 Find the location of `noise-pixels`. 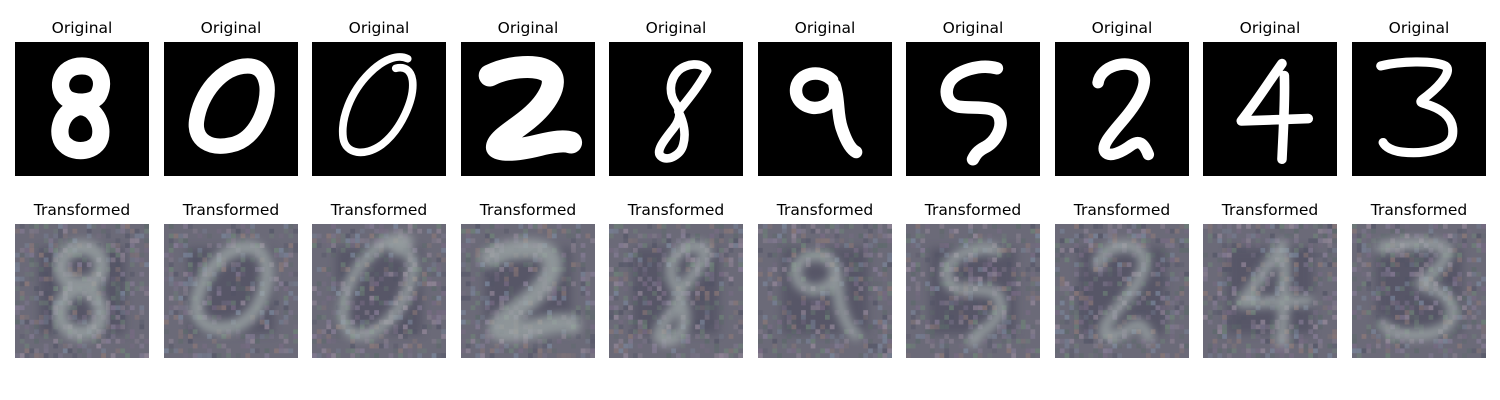

noise-pixels is located at coordinates (82, 291).